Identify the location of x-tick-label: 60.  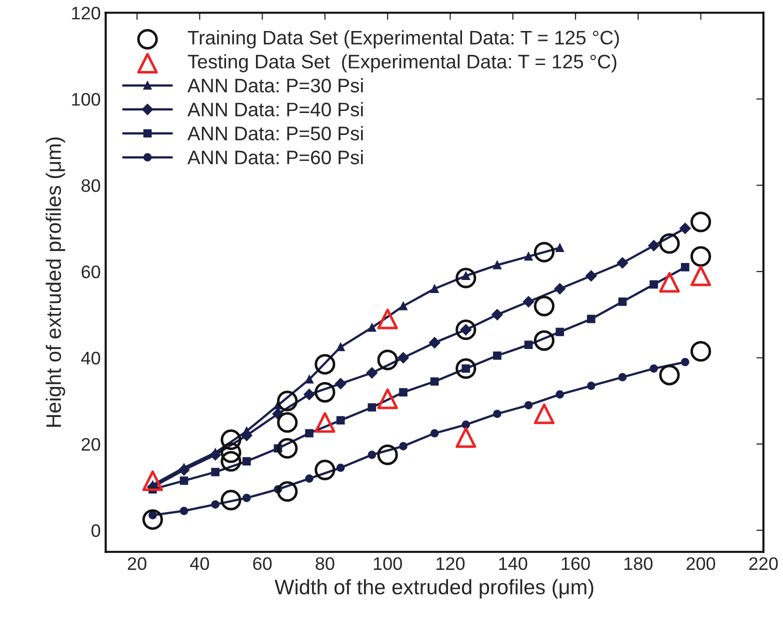
(262, 563).